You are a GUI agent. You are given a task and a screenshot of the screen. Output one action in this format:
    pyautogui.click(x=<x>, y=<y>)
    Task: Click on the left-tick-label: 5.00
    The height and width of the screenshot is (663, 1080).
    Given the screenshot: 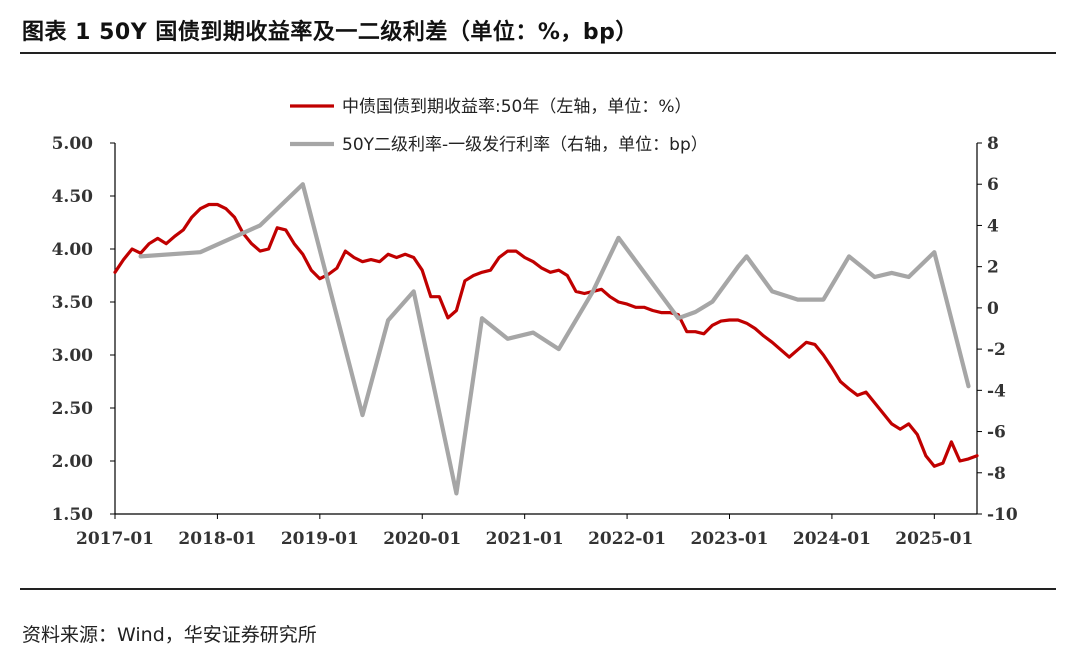 What is the action you would take?
    pyautogui.click(x=73, y=144)
    